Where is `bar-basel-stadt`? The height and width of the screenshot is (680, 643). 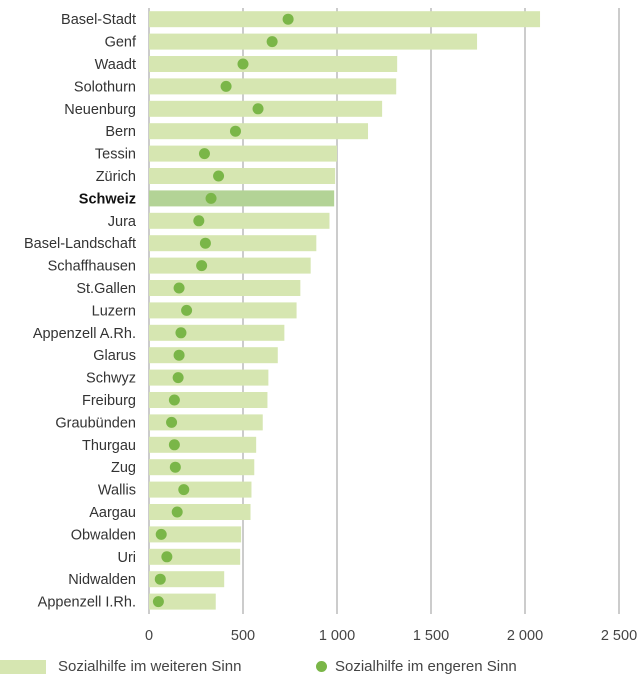 bar-basel-stadt is located at coordinates (345, 19).